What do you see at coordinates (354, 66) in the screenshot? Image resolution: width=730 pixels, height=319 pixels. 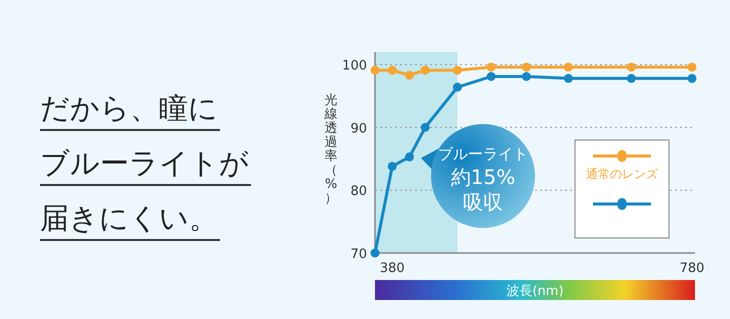 I see `y-tick-label: 100` at bounding box center [354, 66].